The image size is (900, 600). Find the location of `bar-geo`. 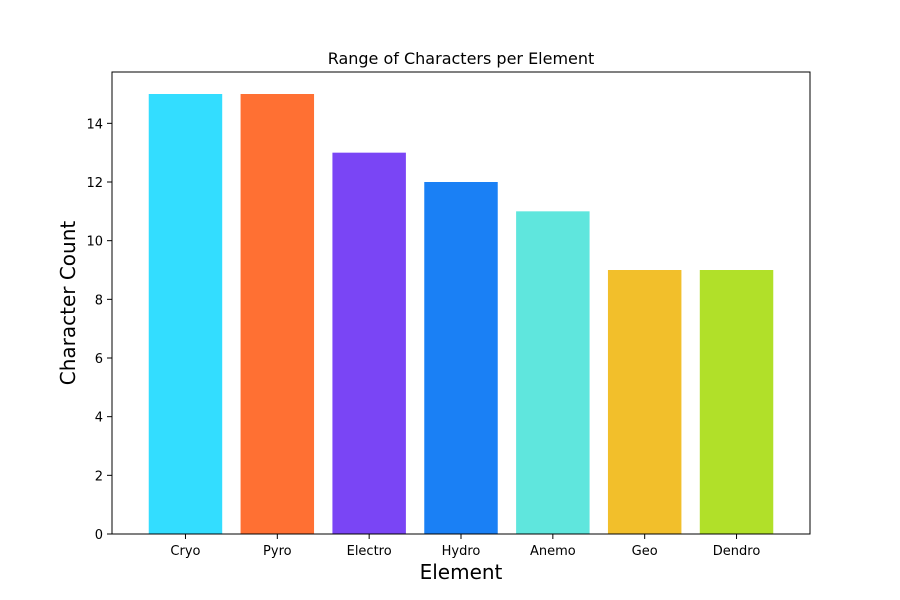

bar-geo is located at coordinates (644, 402).